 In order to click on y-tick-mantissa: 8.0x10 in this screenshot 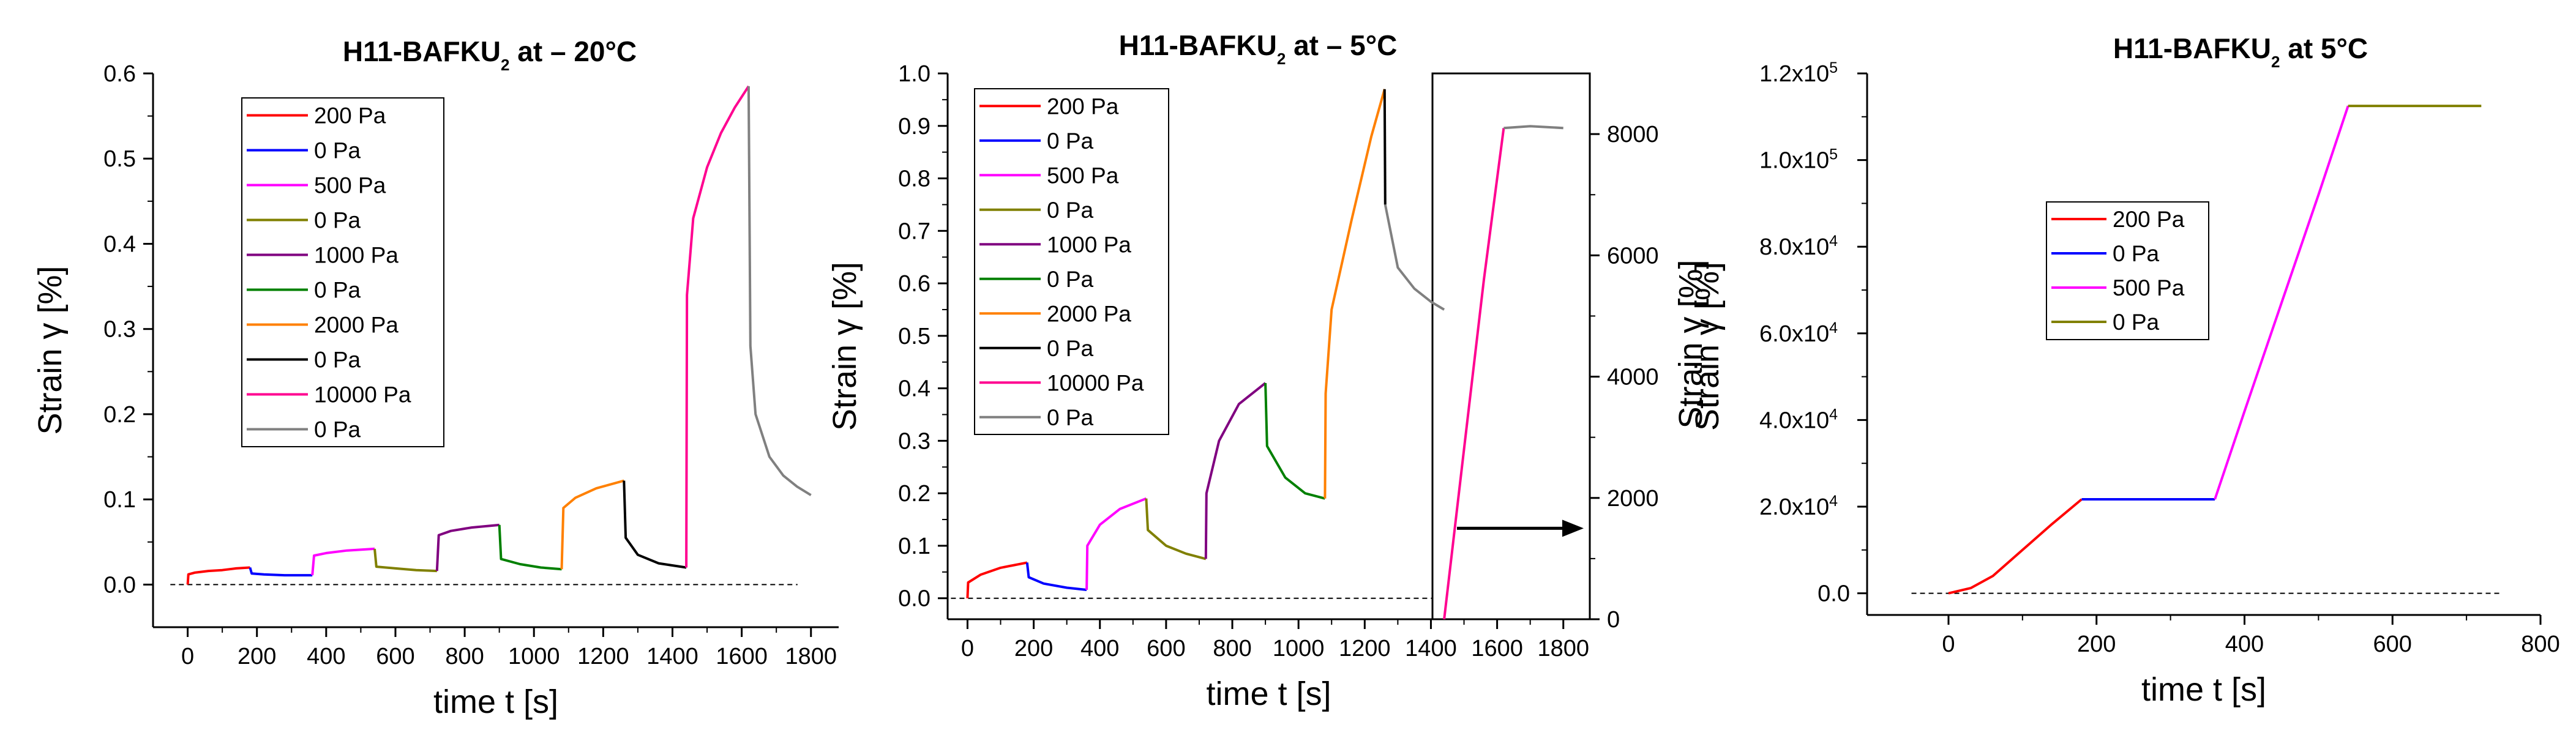, I will do `click(1794, 247)`.